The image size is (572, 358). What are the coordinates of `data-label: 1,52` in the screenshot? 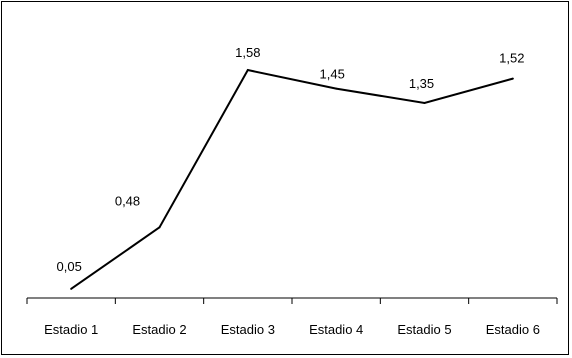 It's located at (511, 58).